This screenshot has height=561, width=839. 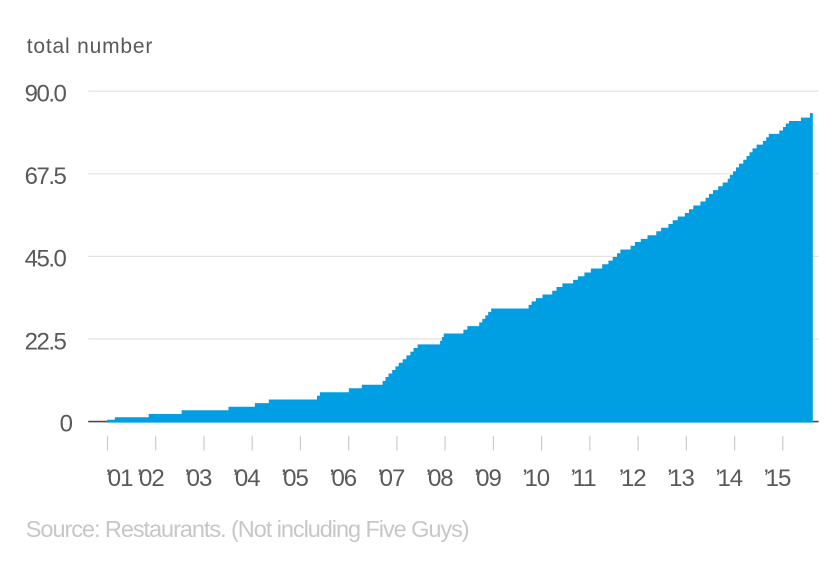 What do you see at coordinates (342, 478) in the screenshot?
I see `svg-text: ’06` at bounding box center [342, 478].